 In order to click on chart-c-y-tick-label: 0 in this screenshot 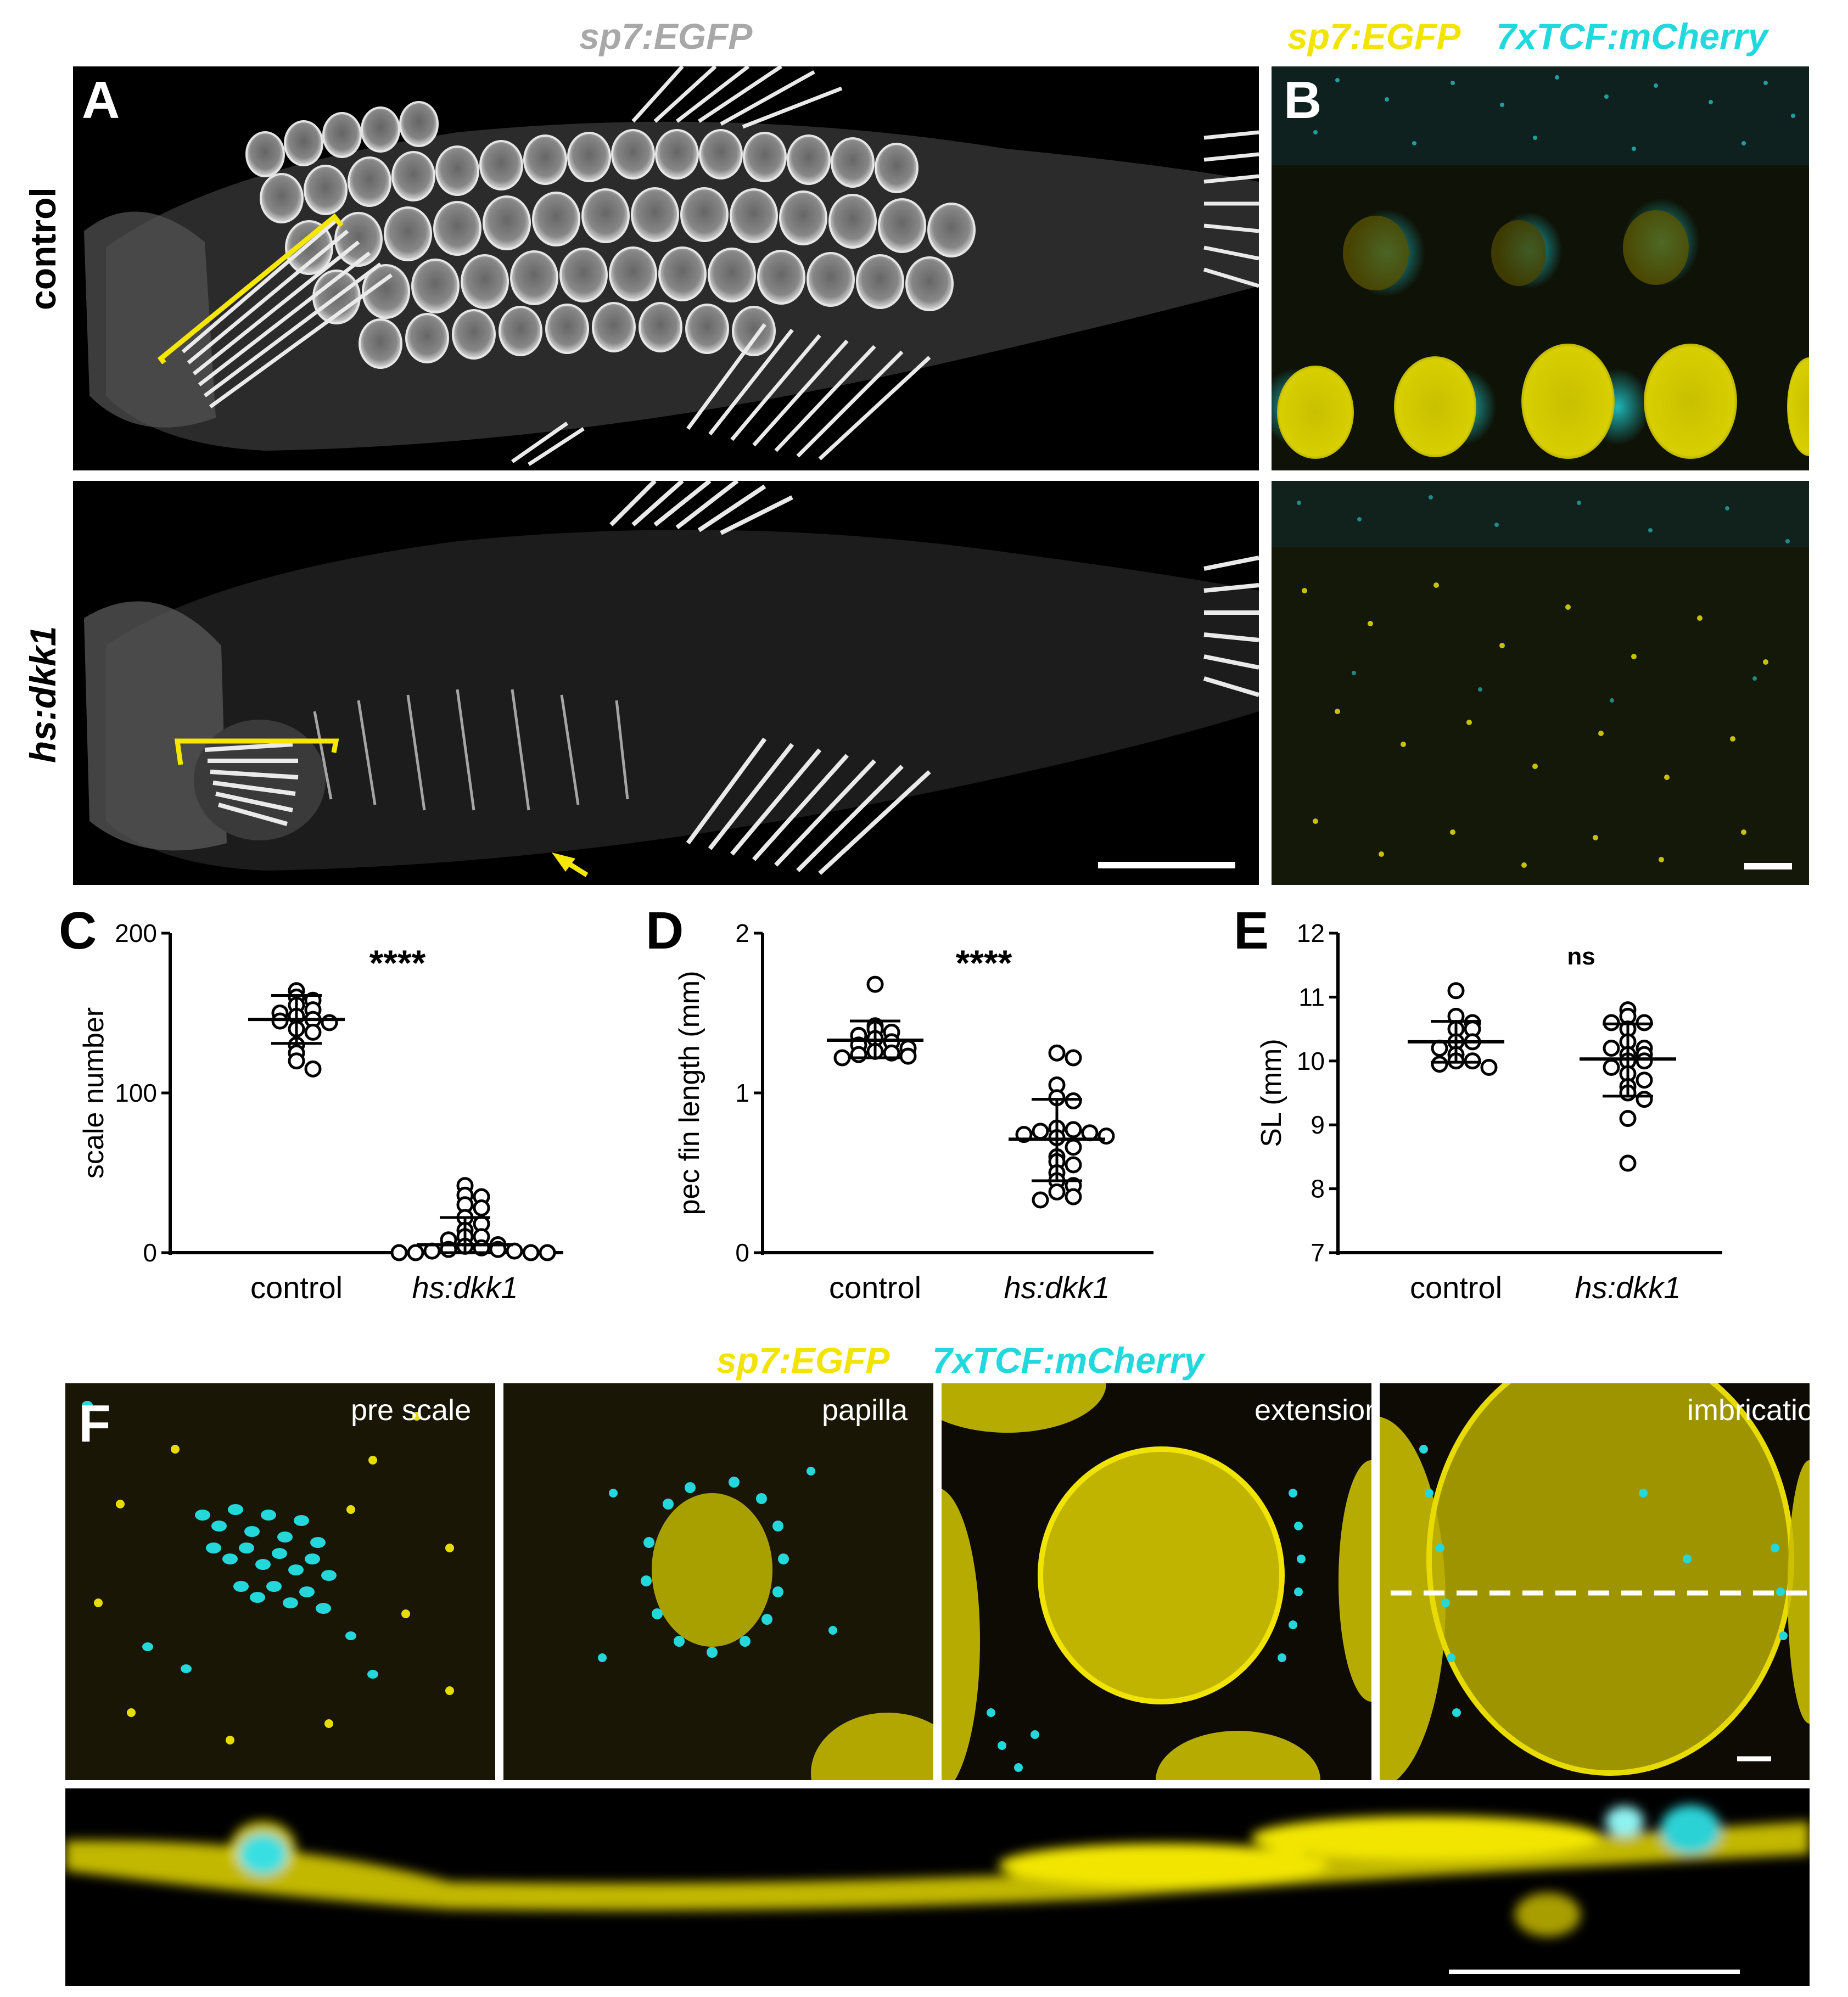, I will do `click(150, 1252)`.